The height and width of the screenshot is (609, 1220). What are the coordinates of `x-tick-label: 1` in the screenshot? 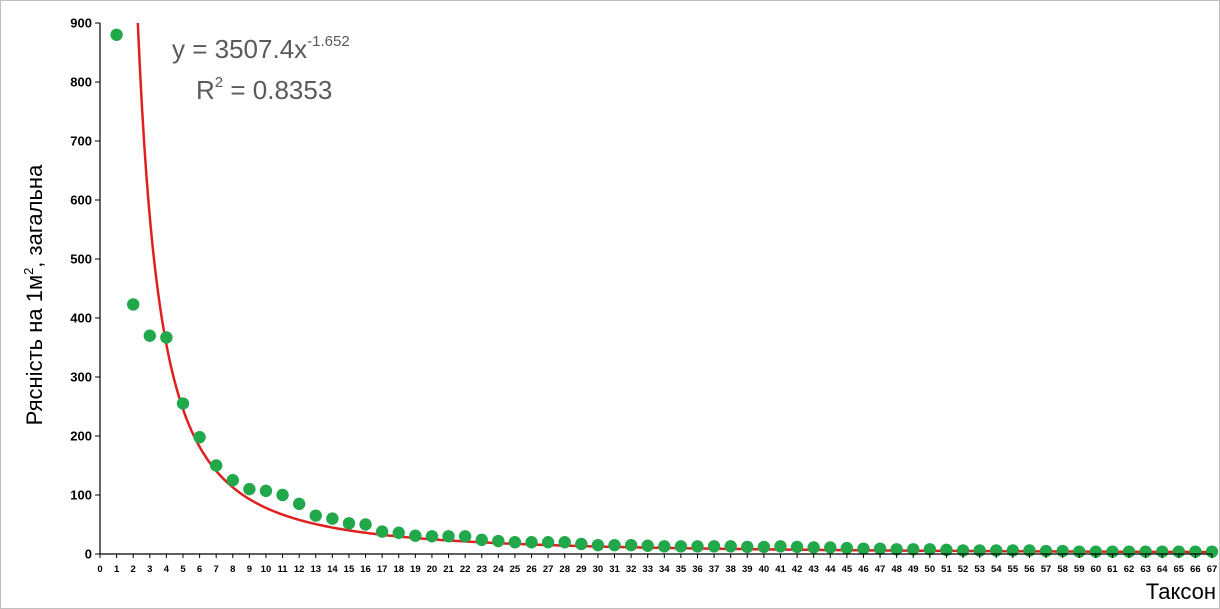 It's located at (117, 569).